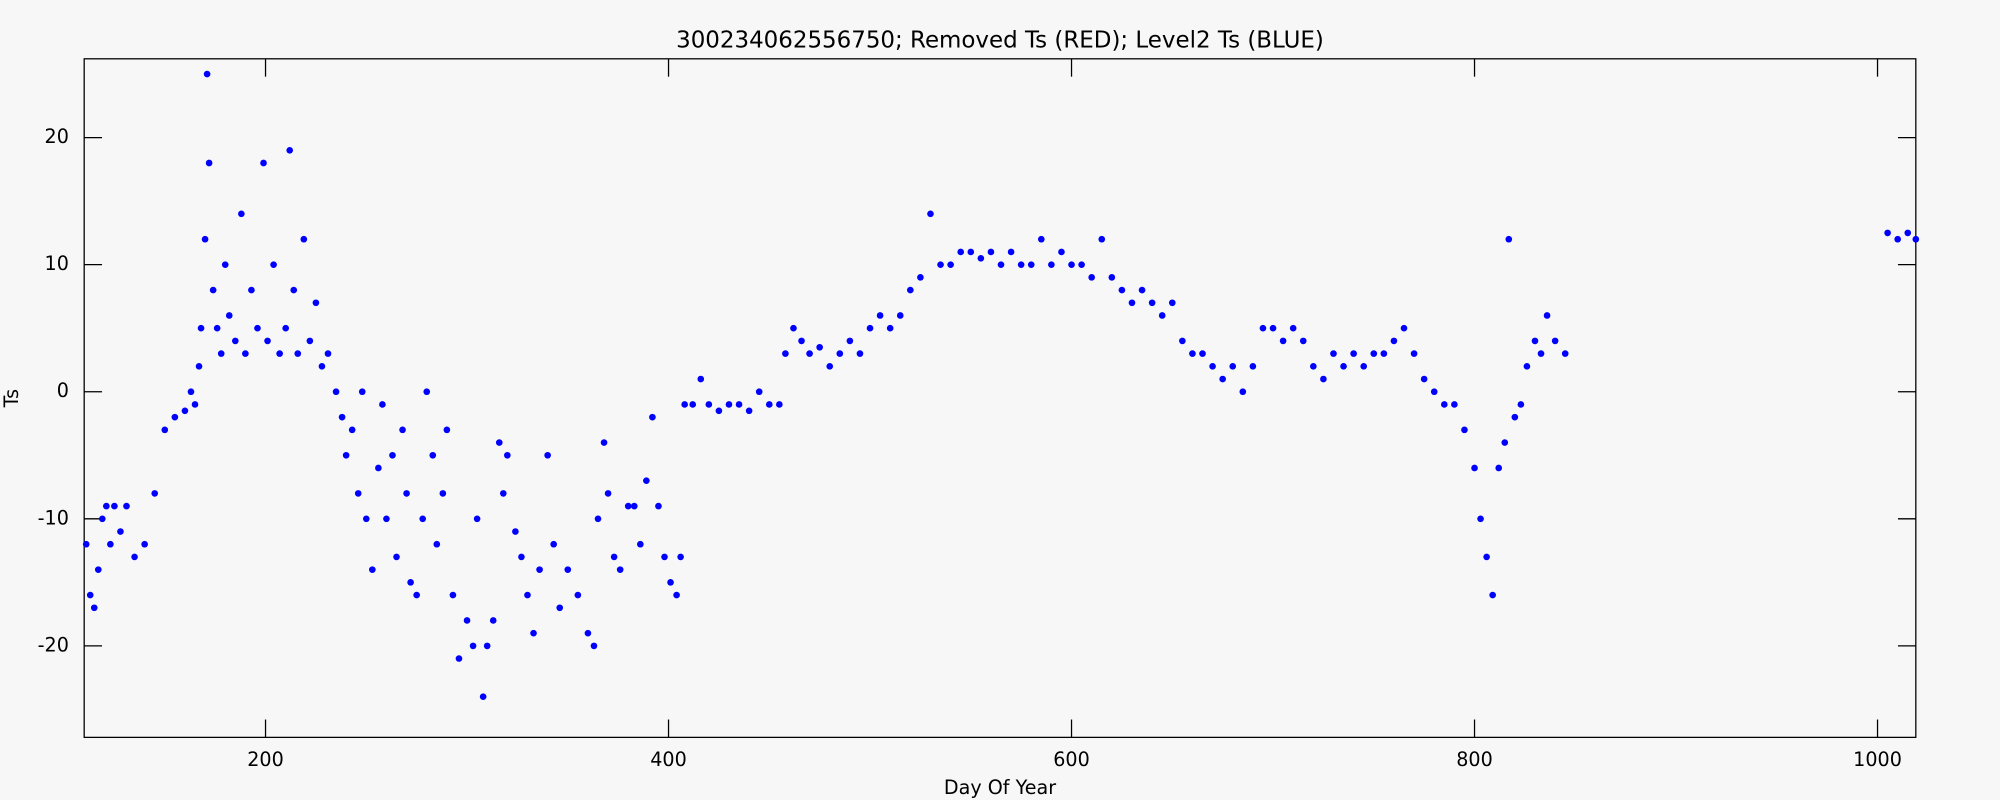  Describe the element at coordinates (668, 759) in the screenshot. I see `x-tick-label: 400` at that location.